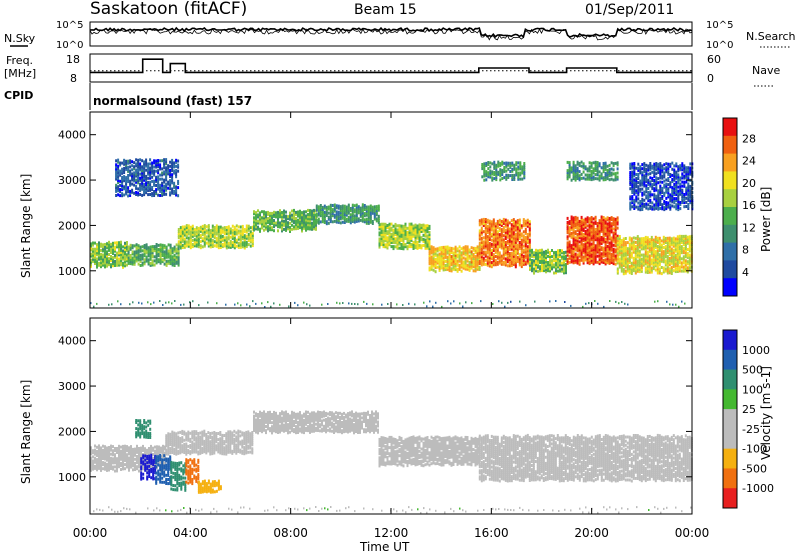 This screenshot has width=800, height=554. I want to click on nsky-label: N.Sky, so click(20, 38).